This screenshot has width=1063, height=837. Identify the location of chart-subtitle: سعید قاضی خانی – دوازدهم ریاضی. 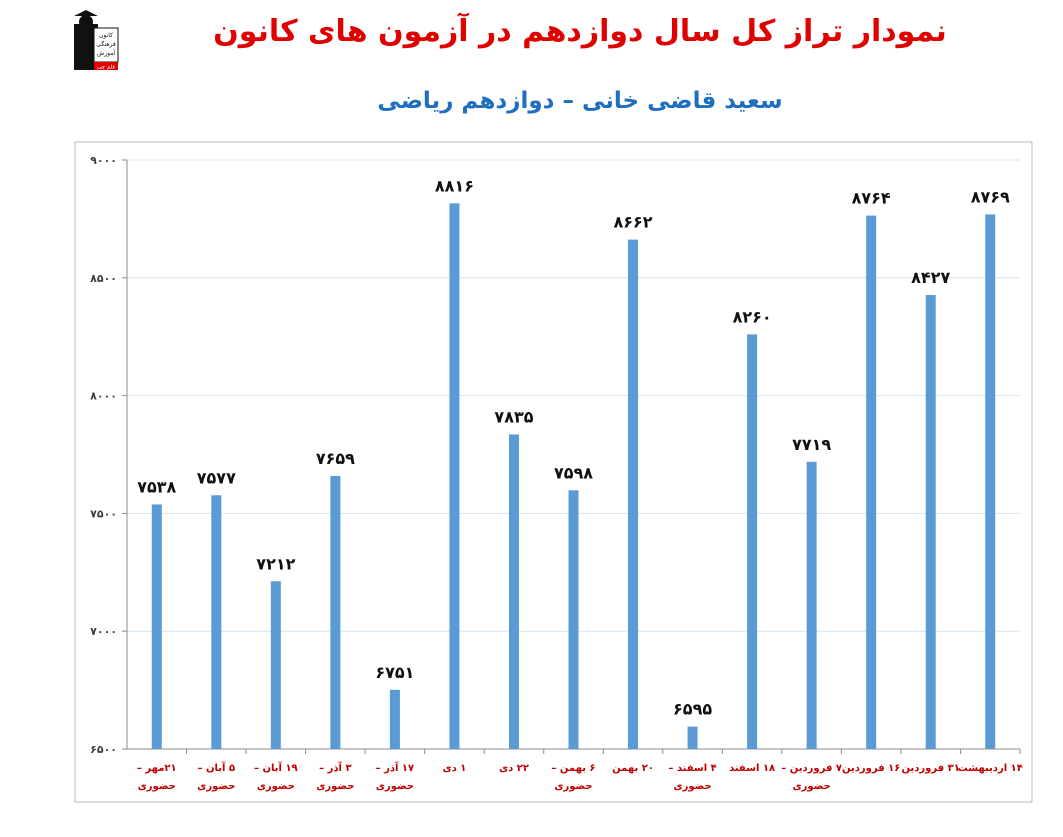
(580, 101).